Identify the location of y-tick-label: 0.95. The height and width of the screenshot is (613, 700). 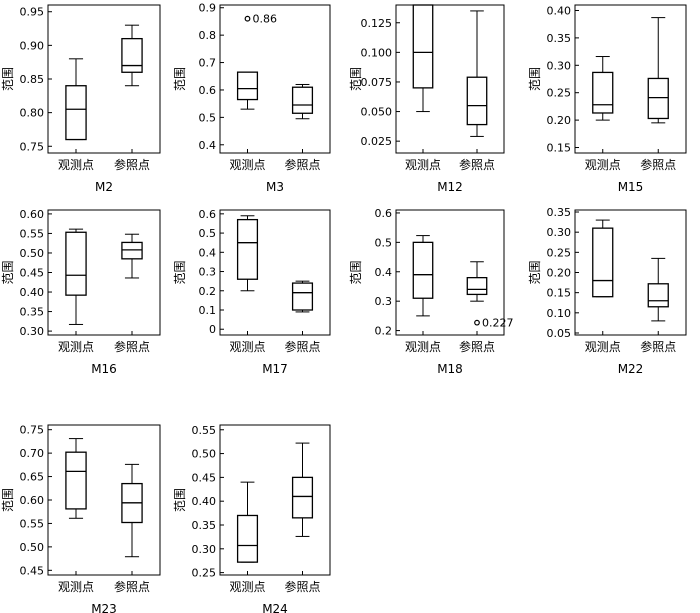
(32, 12).